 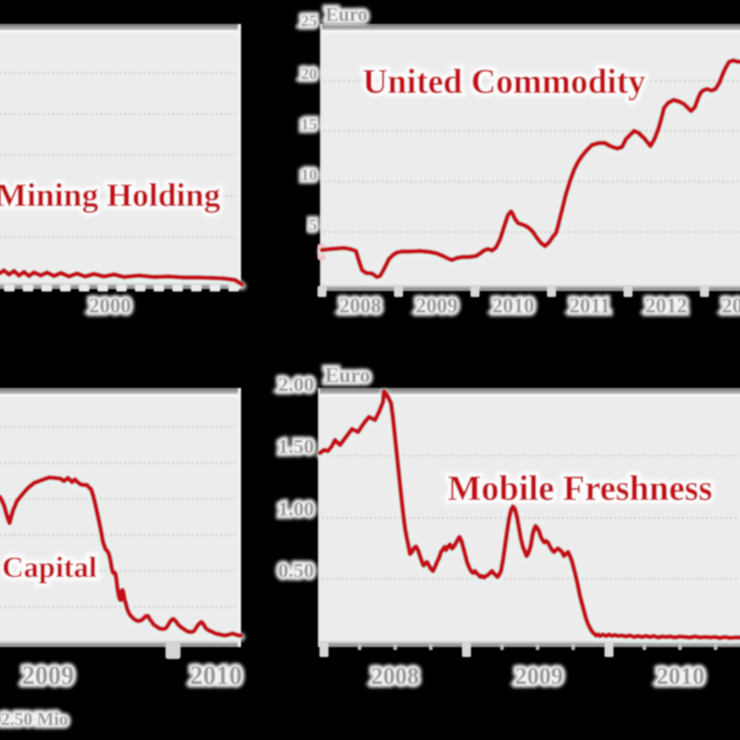 I want to click on svg-text: Mobile Freshness, so click(x=580, y=488).